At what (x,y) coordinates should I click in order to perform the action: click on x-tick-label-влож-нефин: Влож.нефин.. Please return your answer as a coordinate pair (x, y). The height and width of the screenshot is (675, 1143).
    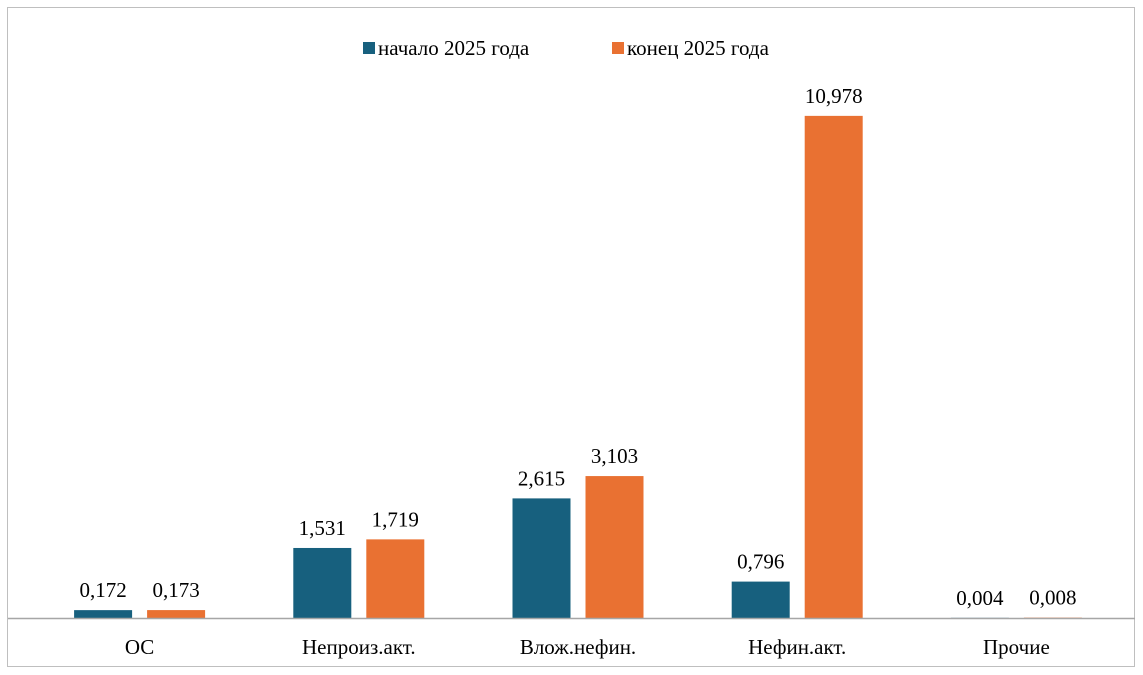
    Looking at the image, I should click on (578, 647).